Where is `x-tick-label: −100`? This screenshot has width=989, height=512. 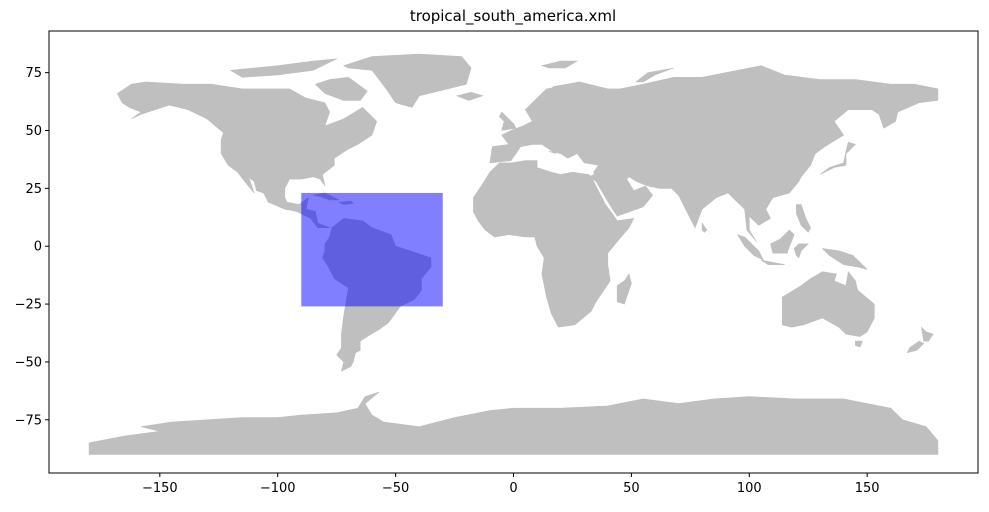 x-tick-label: −100 is located at coordinates (278, 488).